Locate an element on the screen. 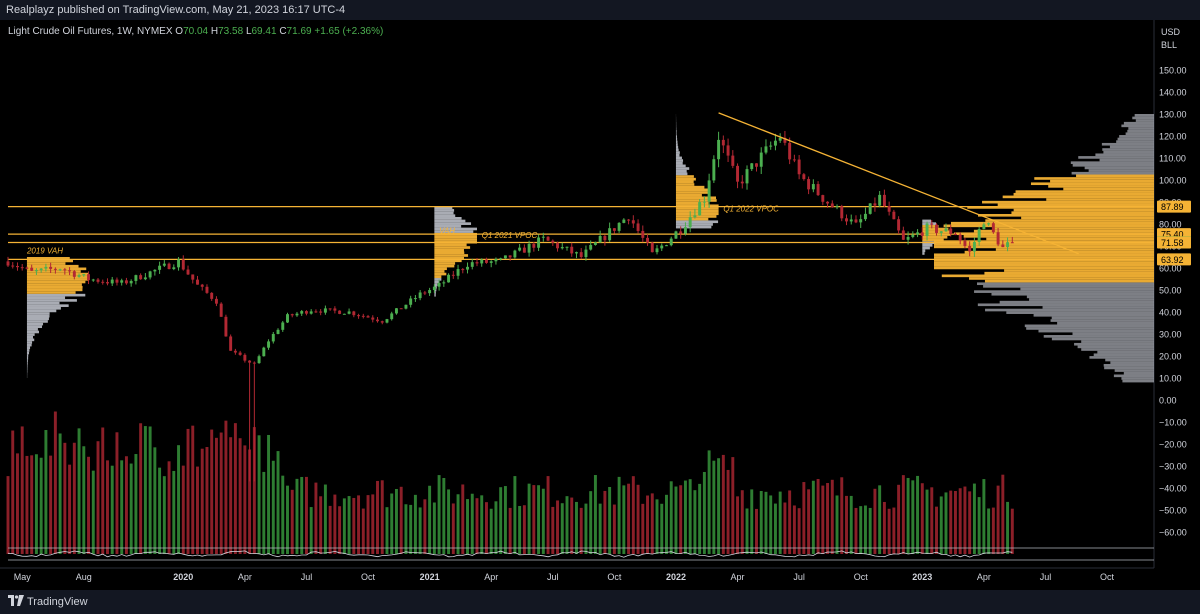 The height and width of the screenshot is (614, 1200). oscillator-pane is located at coordinates (580, 554).